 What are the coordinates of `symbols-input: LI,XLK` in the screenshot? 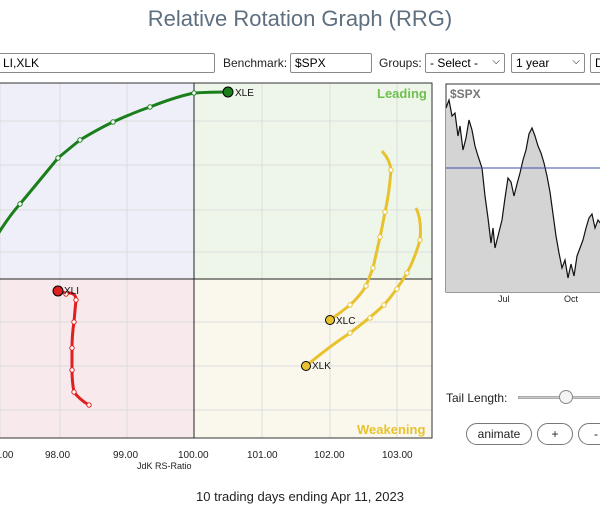 It's located at (107, 63).